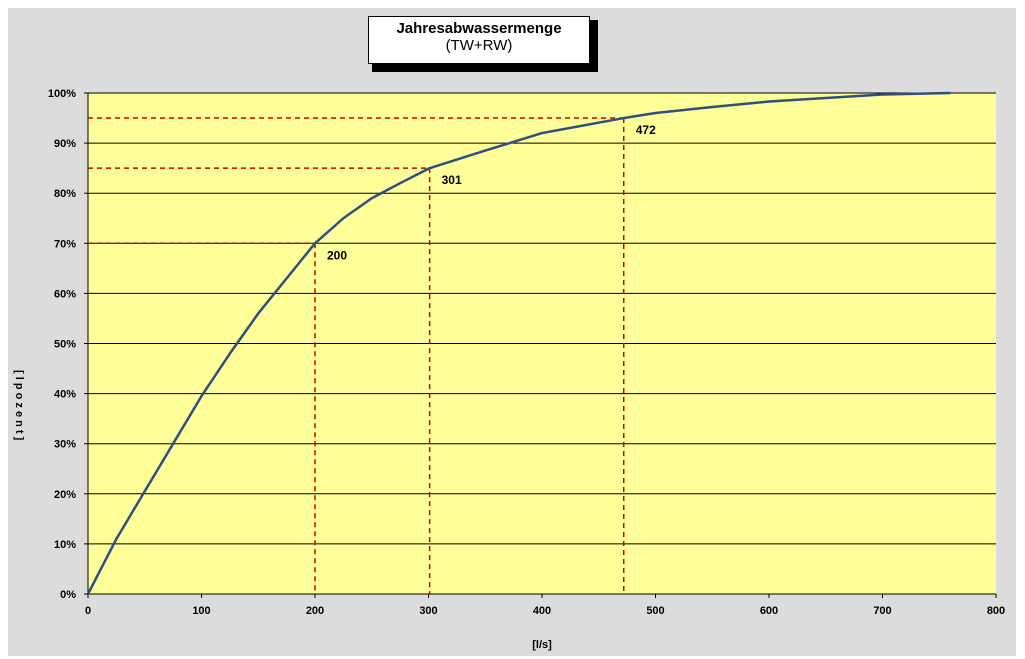 The height and width of the screenshot is (659, 1025). What do you see at coordinates (542, 645) in the screenshot?
I see `x-axis-label: [l/s]` at bounding box center [542, 645].